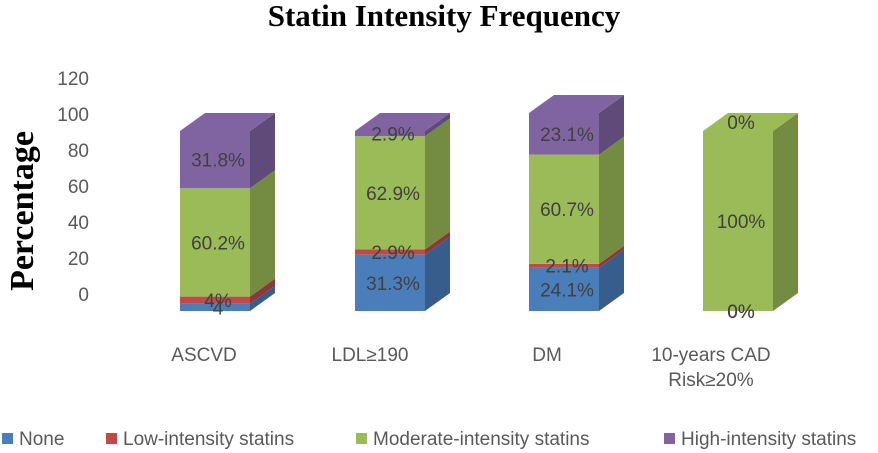  What do you see at coordinates (393, 284) in the screenshot?
I see `data-label: 31.3%` at bounding box center [393, 284].